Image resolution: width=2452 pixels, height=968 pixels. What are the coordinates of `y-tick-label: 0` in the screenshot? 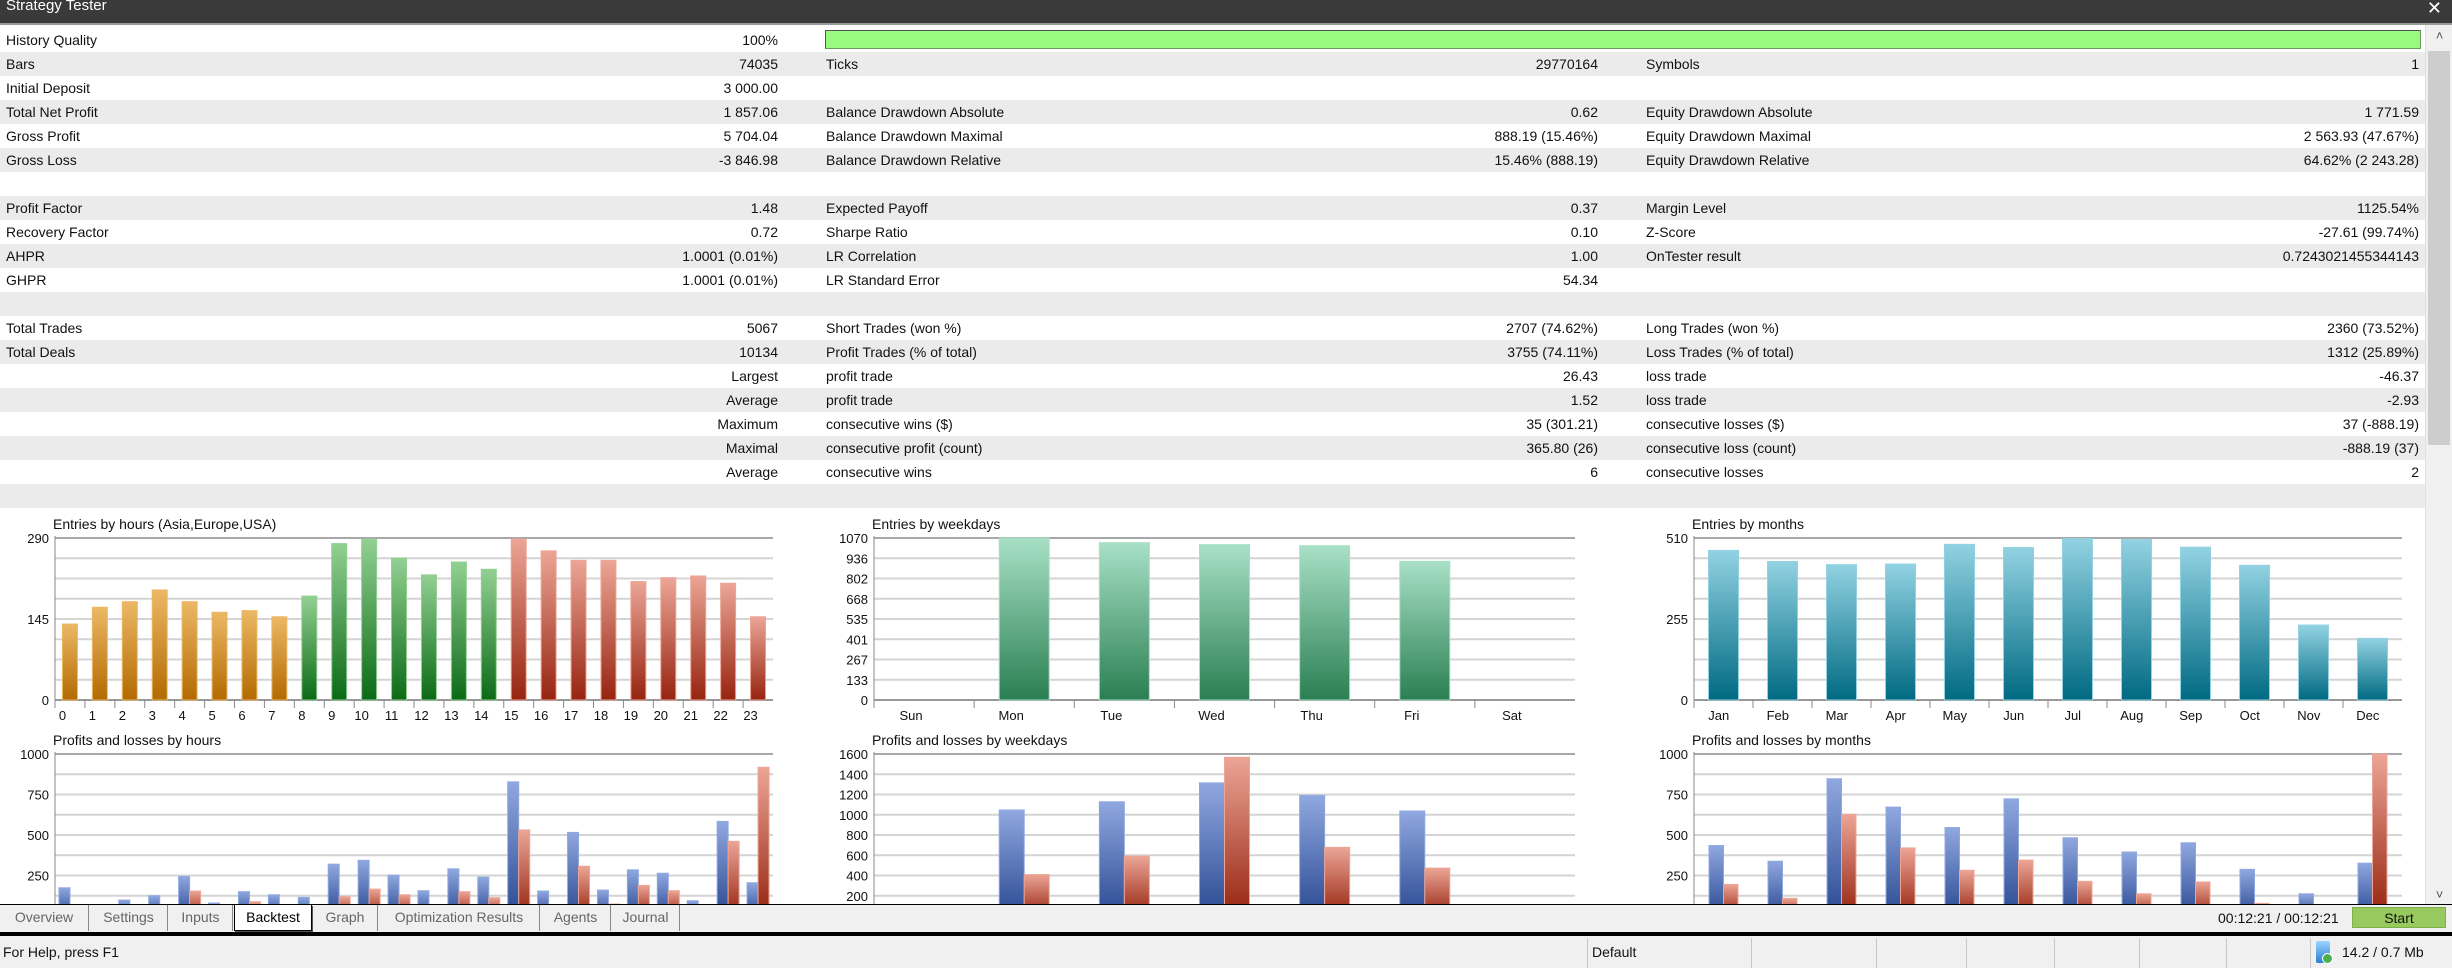 It's located at (1684, 700).